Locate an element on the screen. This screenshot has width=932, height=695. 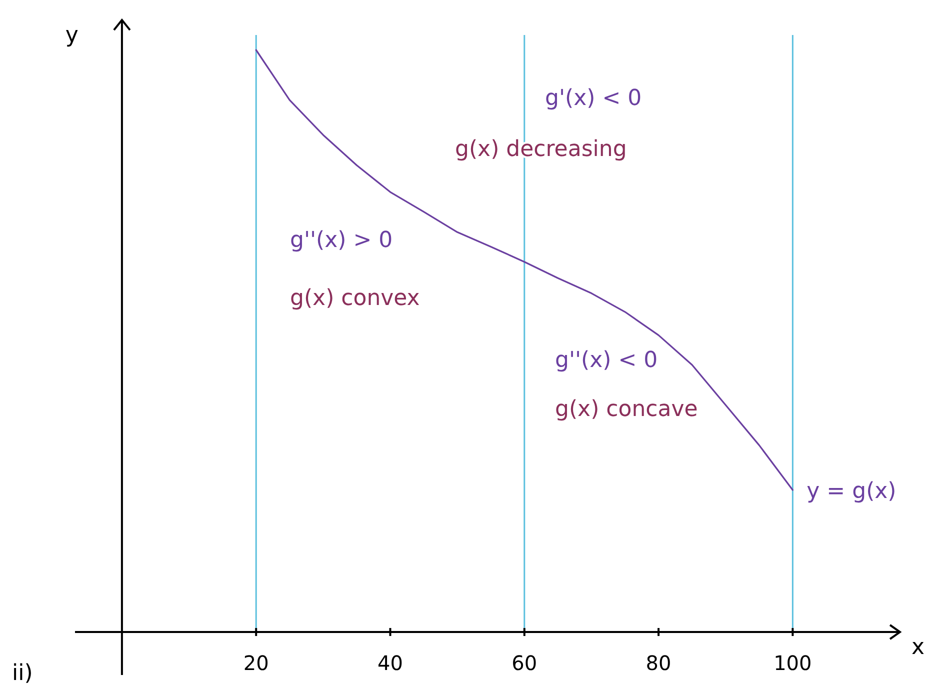
y-axis-title: y is located at coordinates (71, 35).